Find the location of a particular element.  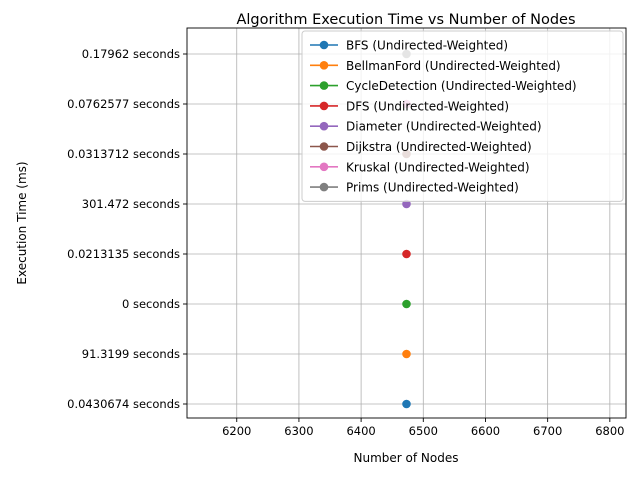

legend-label-diameter: Diameter (Undirected-Weighted) is located at coordinates (444, 127).